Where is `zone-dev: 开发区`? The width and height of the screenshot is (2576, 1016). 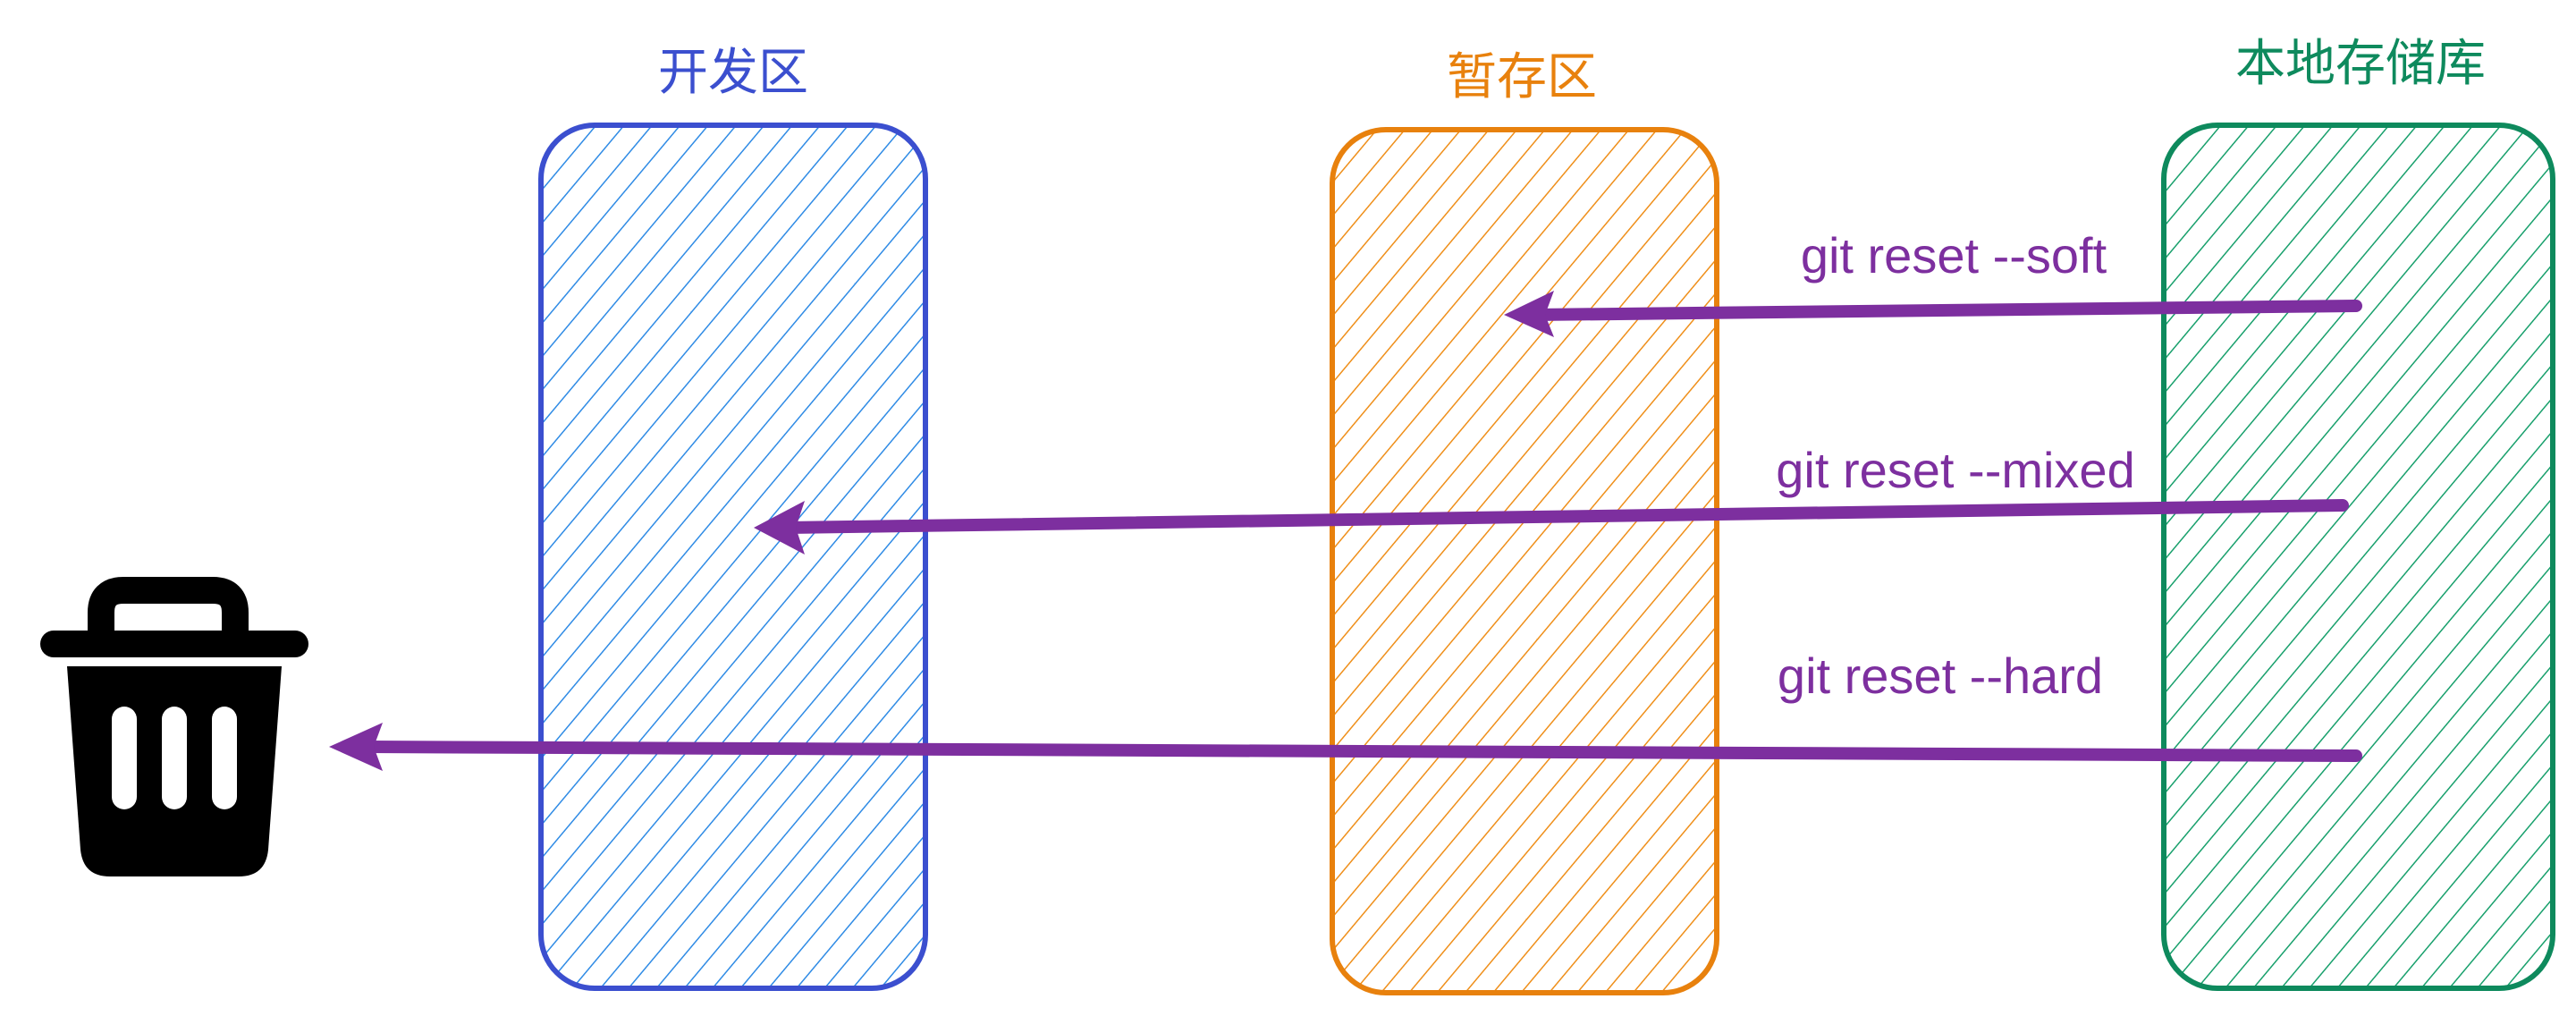
zone-dev: 开发区 is located at coordinates (733, 516).